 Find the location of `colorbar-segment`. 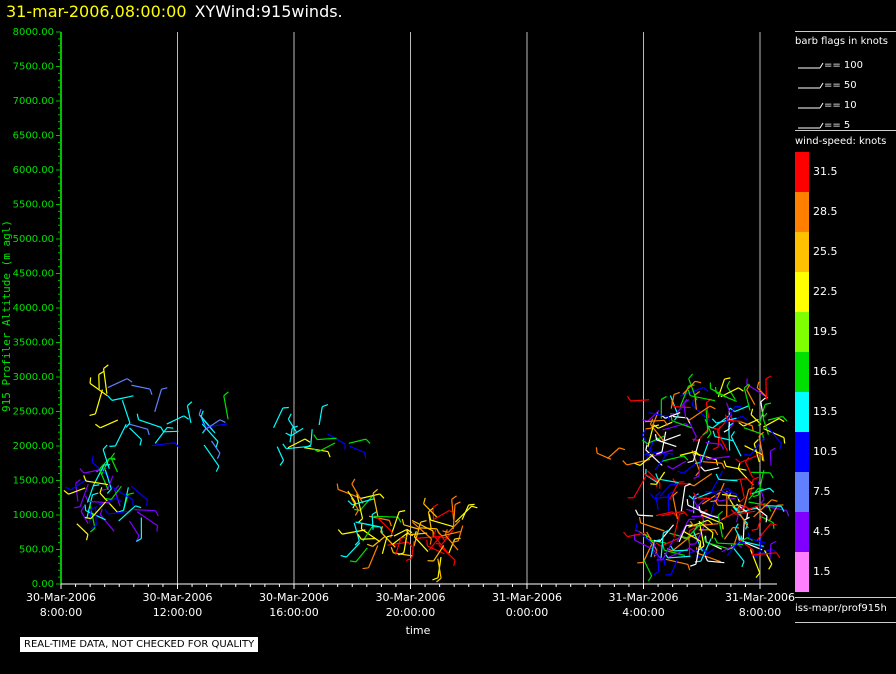

colorbar-segment is located at coordinates (802, 492).